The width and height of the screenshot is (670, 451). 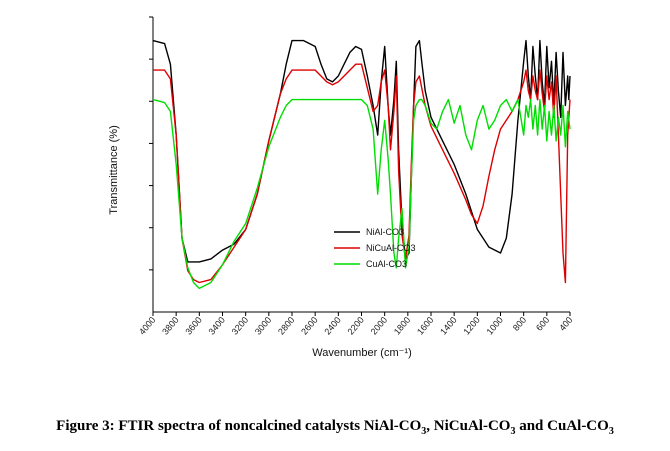 What do you see at coordinates (286, 326) in the screenshot?
I see `x-tick-label: 2800` at bounding box center [286, 326].